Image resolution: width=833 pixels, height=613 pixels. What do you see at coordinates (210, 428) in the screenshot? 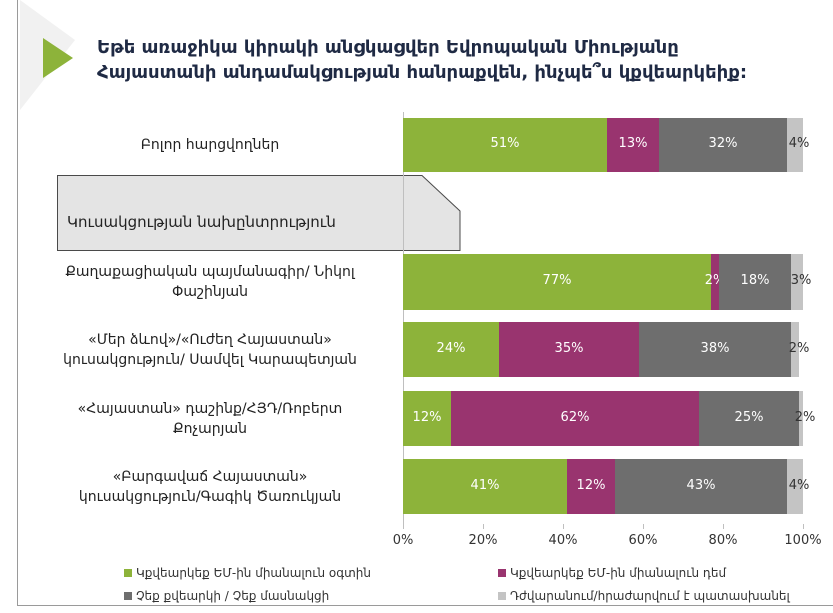
I see `category-label-line: Քոչարյան` at bounding box center [210, 428].